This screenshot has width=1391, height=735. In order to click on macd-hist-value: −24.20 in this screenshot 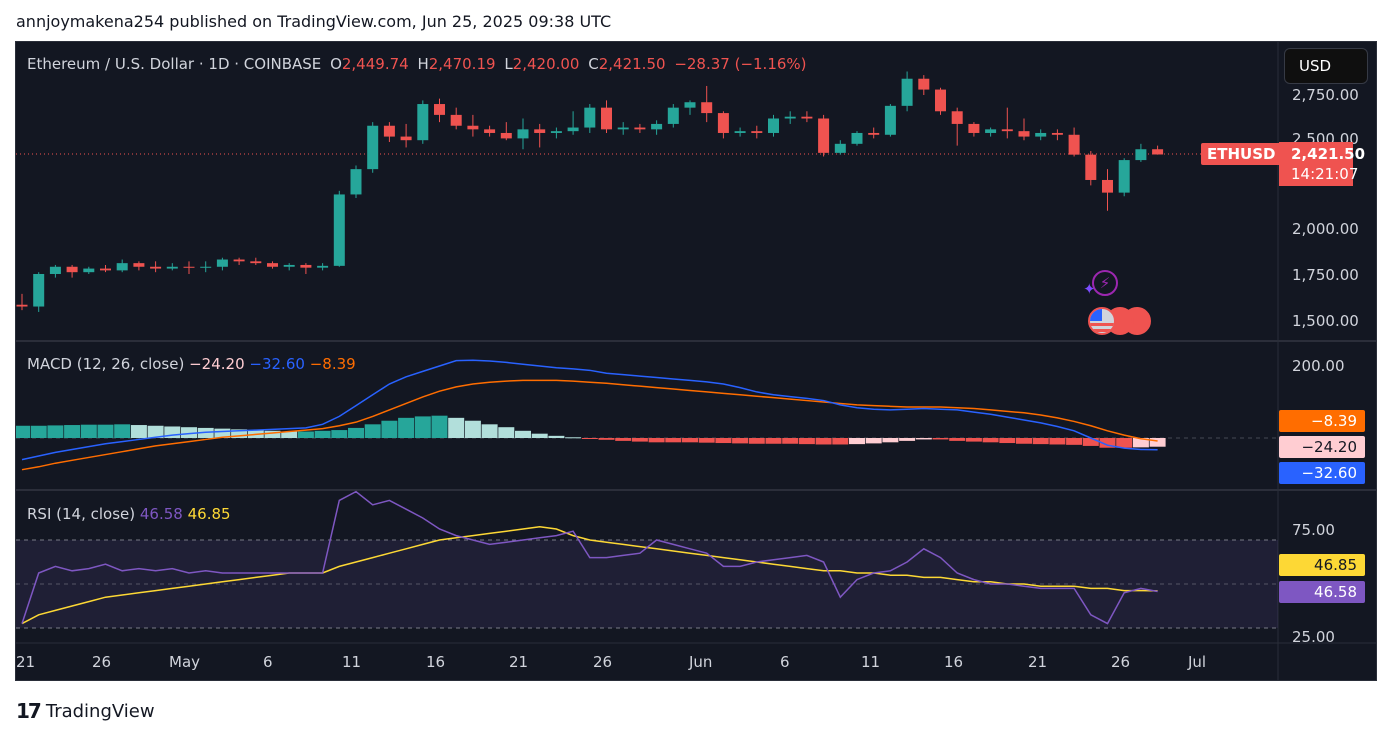, I will do `click(217, 364)`.